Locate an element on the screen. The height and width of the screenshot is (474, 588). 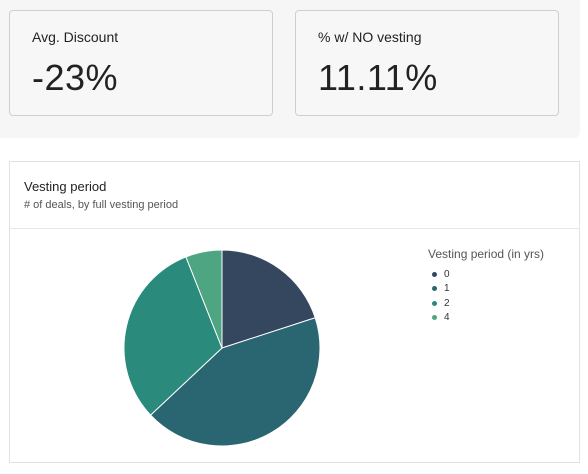
no-vesting-card: % w/ NO vesting 11.11% is located at coordinates (427, 63).